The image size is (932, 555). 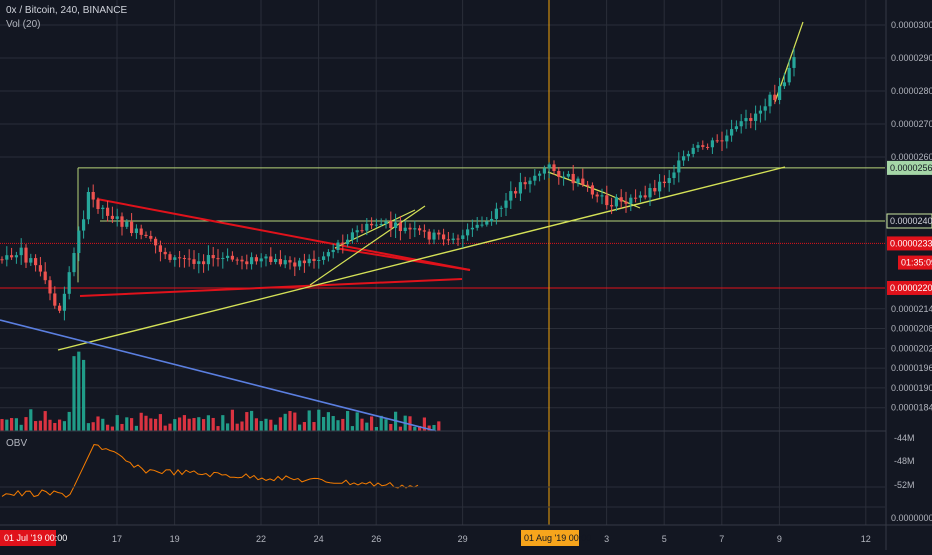 What do you see at coordinates (175, 539) in the screenshot?
I see `time-tick-label: 19` at bounding box center [175, 539].